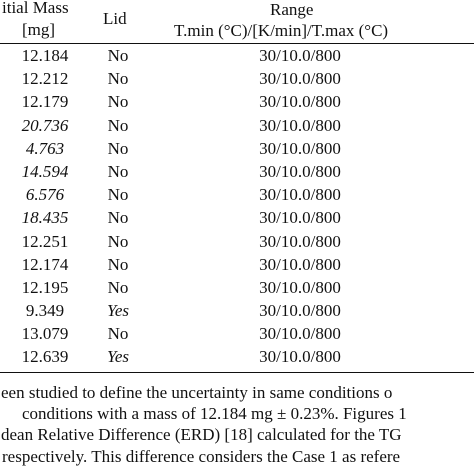 This screenshot has width=474, height=474. What do you see at coordinates (45, 55) in the screenshot?
I see `cell-initial-mass: 12.184` at bounding box center [45, 55].